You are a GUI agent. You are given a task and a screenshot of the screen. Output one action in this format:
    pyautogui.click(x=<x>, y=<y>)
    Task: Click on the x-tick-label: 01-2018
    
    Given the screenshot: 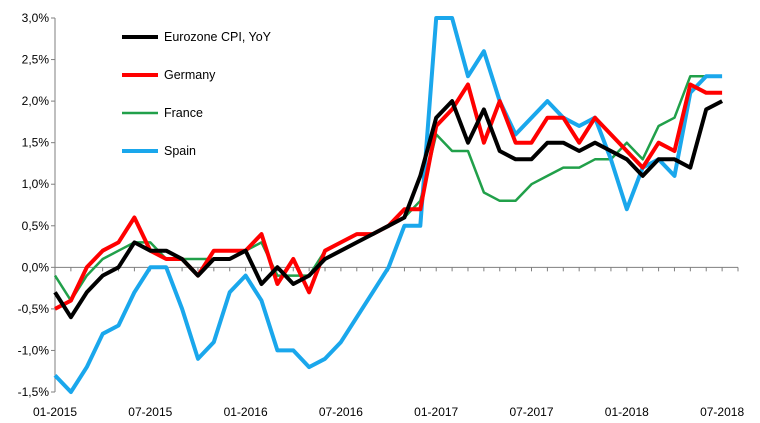 What is the action you would take?
    pyautogui.click(x=627, y=412)
    